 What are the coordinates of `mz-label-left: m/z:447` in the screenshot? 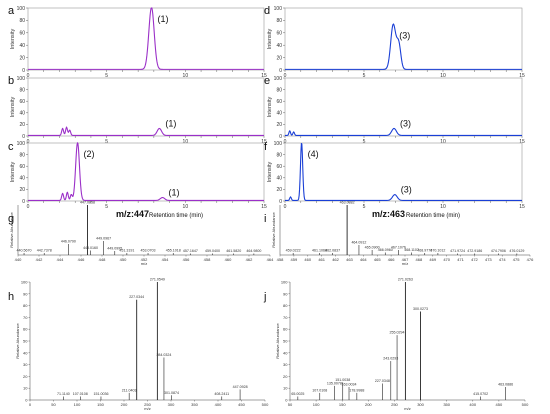 It's located at (132, 214).